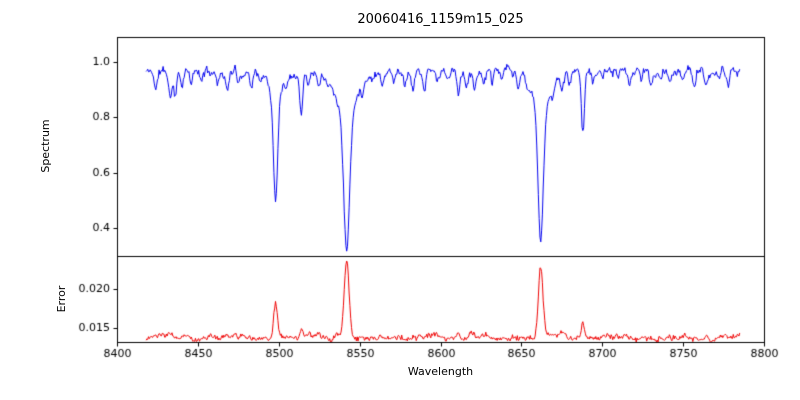 The width and height of the screenshot is (800, 400). Describe the element at coordinates (45, 146) in the screenshot. I see `y-axis-label-spectrum: Spectrum` at that location.